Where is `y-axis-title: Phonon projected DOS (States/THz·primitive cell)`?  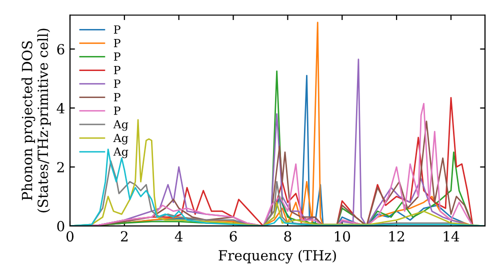
y-axis-title: Phonon projected DOS (States/THz·primitive cell) is located at coordinates (36, 120).